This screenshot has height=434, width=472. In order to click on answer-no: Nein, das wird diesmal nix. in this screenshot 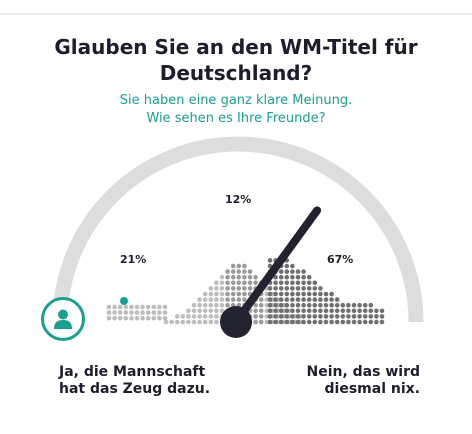, I will do `click(363, 381)`.